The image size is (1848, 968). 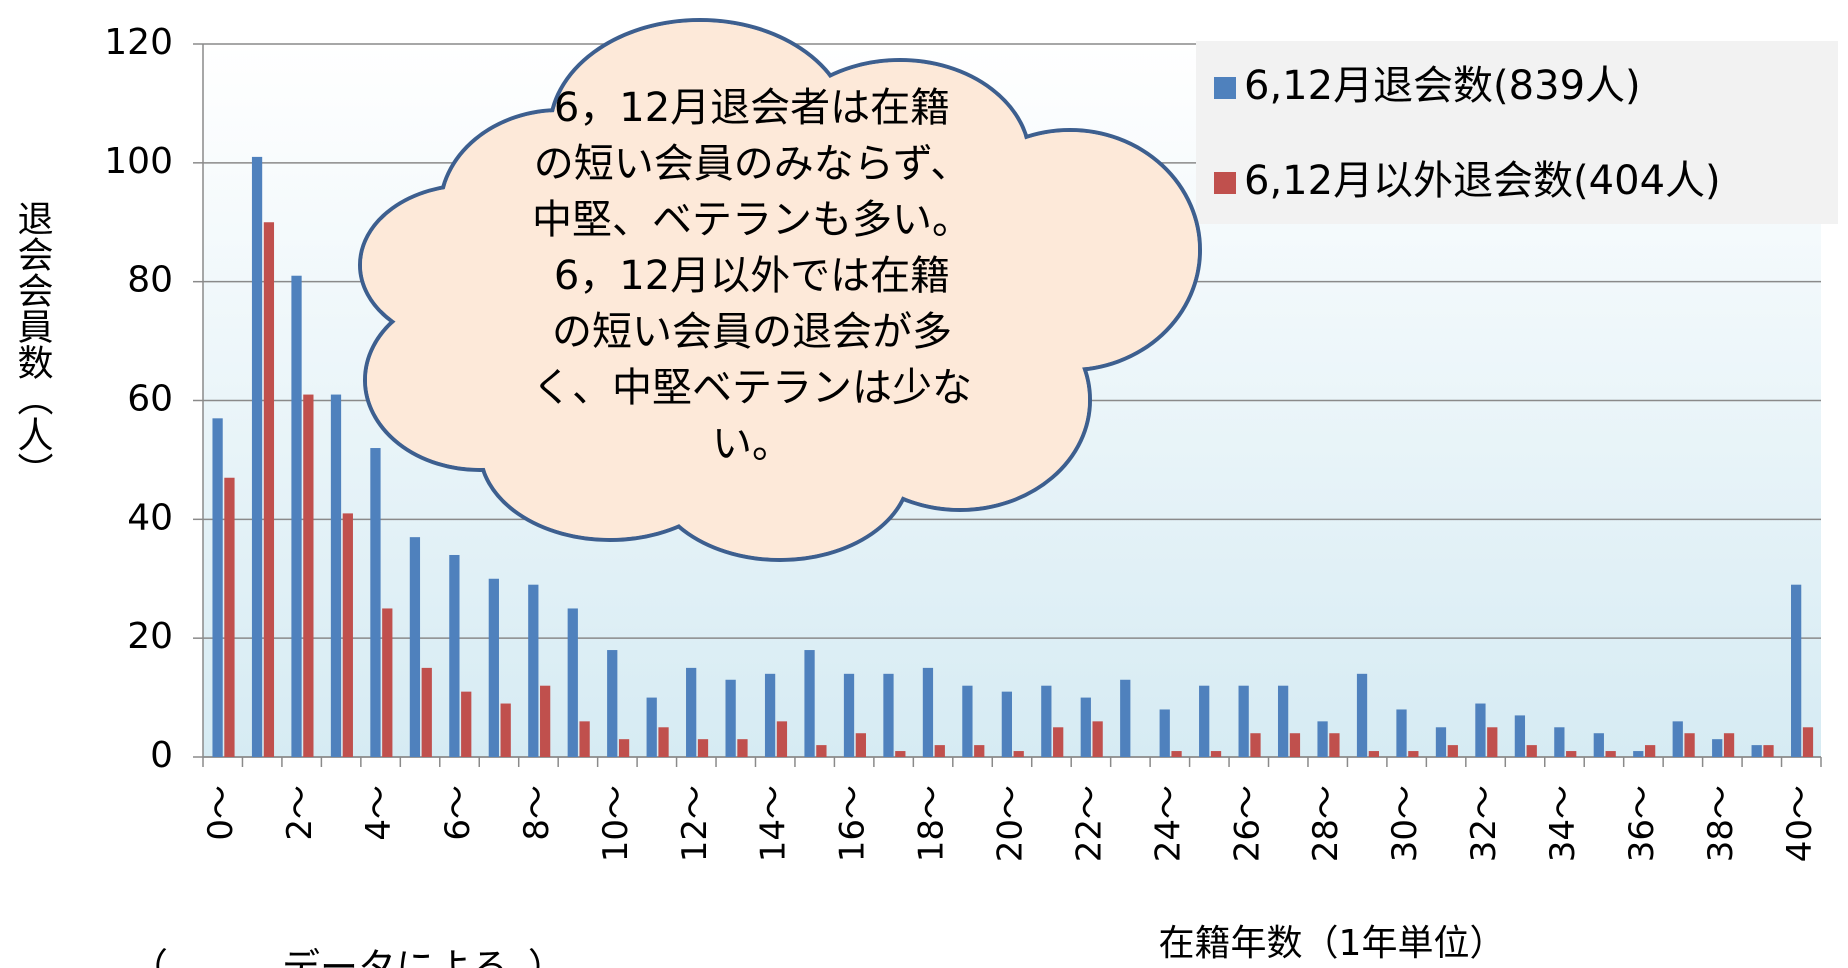 What do you see at coordinates (138, 42) in the screenshot?
I see `y-tick-label: 120` at bounding box center [138, 42].